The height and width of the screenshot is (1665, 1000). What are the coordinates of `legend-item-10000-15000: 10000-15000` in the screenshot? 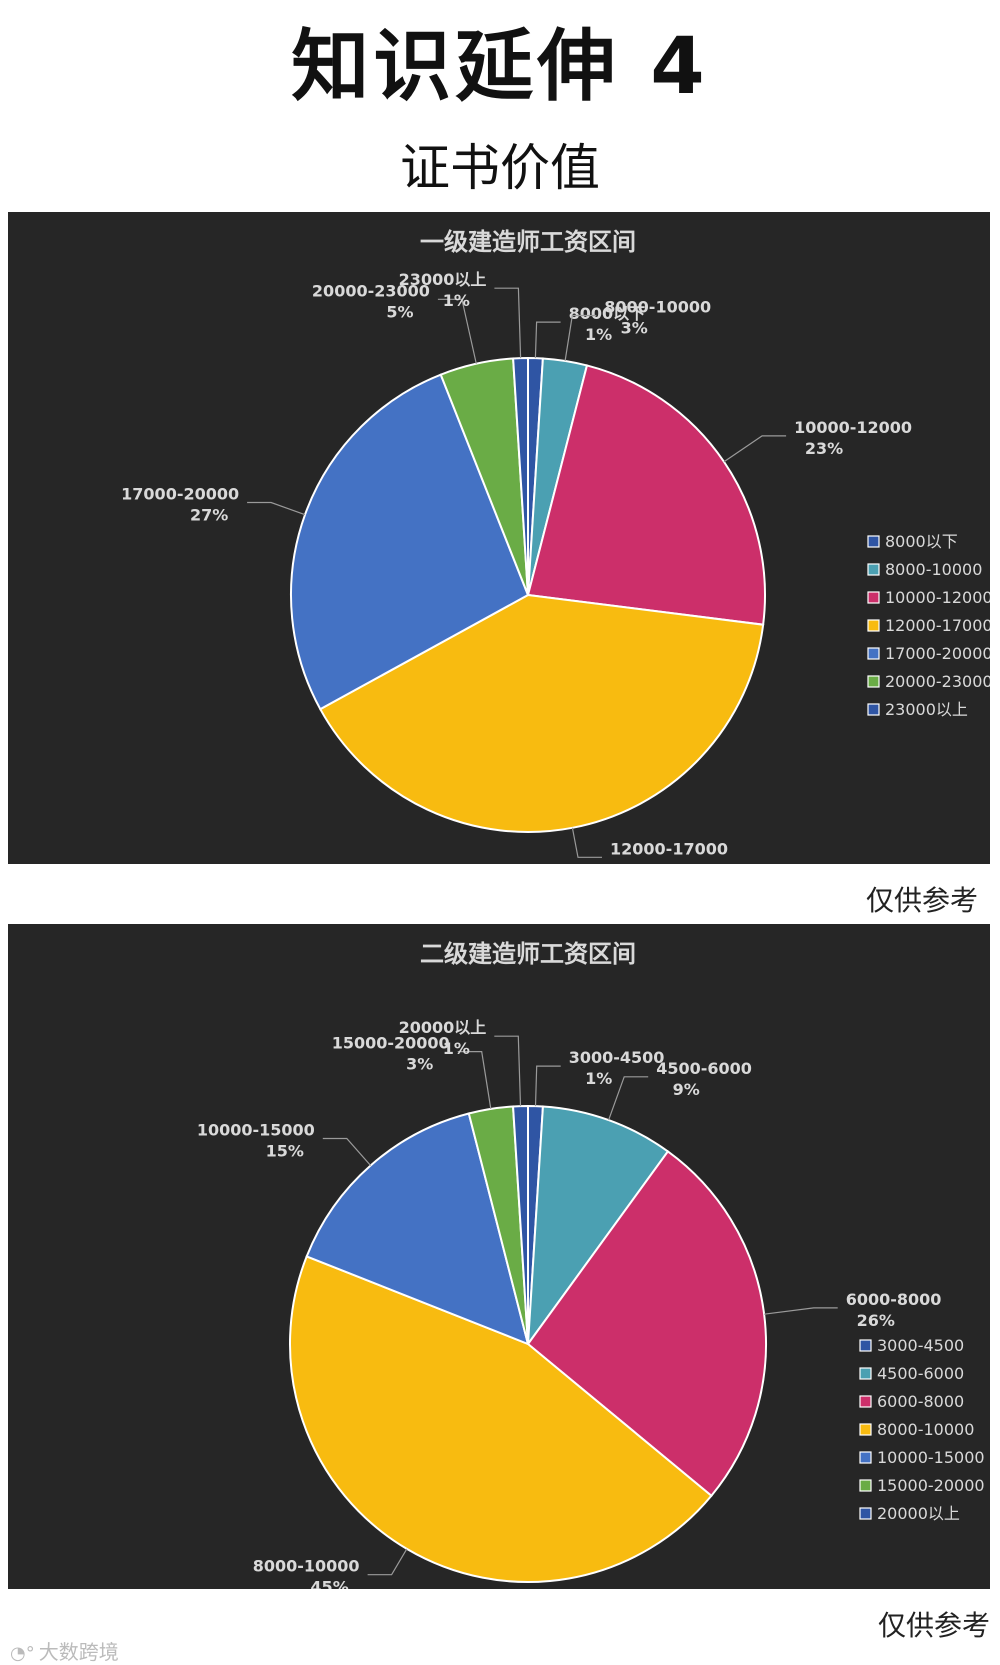 It's located at (931, 1457).